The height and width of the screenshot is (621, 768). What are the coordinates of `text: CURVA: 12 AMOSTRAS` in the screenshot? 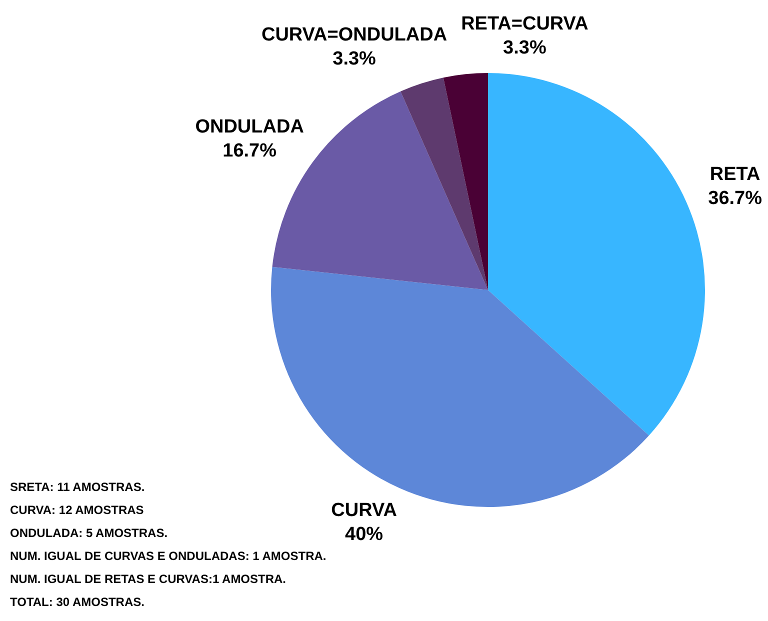 It's located at (77, 510).